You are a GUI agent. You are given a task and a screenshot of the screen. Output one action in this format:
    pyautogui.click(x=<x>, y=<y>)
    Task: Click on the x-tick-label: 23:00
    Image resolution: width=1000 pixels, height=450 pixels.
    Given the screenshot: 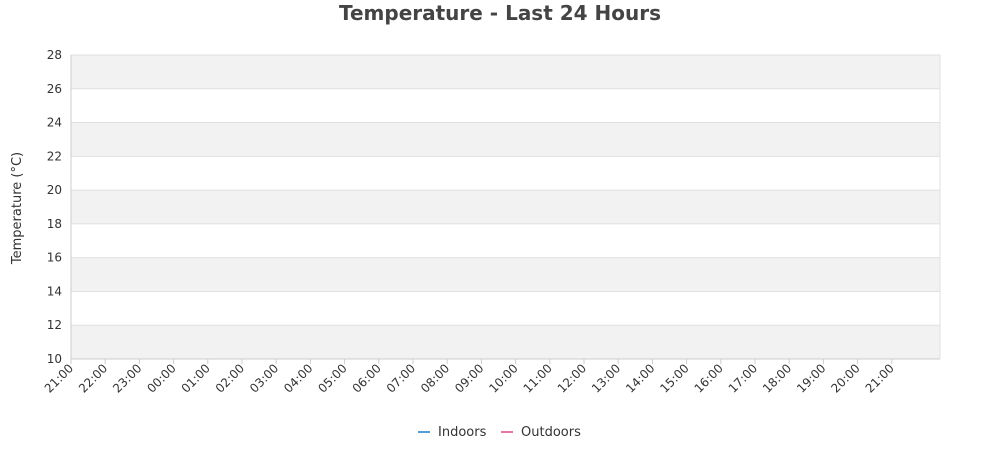 What is the action you would take?
    pyautogui.click(x=127, y=378)
    